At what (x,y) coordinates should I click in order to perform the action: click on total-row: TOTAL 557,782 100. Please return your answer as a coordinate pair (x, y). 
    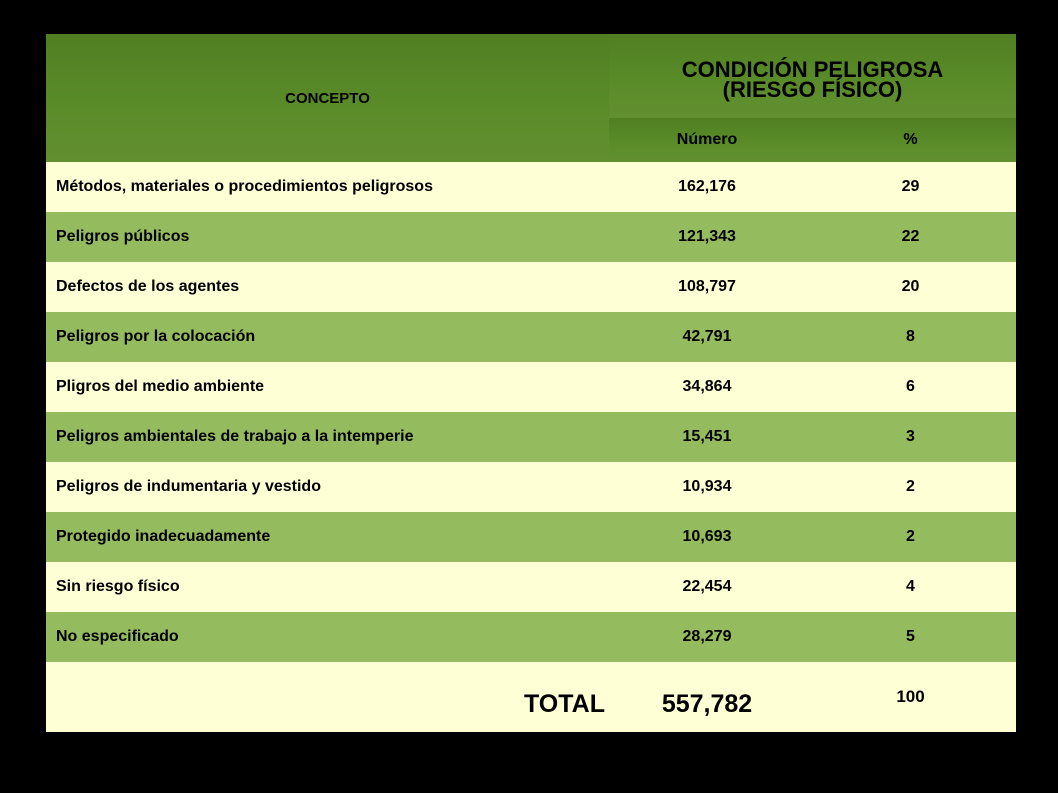
    Looking at the image, I should click on (531, 697).